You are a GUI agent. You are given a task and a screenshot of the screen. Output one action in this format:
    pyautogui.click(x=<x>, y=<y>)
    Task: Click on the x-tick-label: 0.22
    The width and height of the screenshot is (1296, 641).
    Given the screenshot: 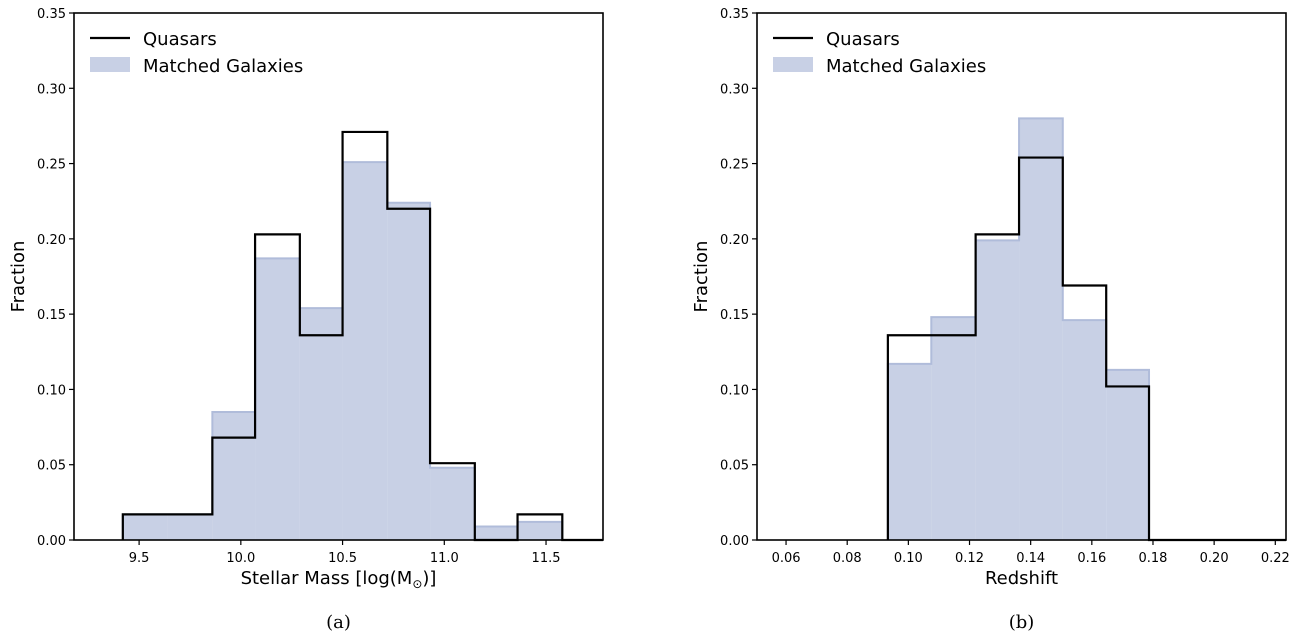 What is the action you would take?
    pyautogui.click(x=1275, y=558)
    